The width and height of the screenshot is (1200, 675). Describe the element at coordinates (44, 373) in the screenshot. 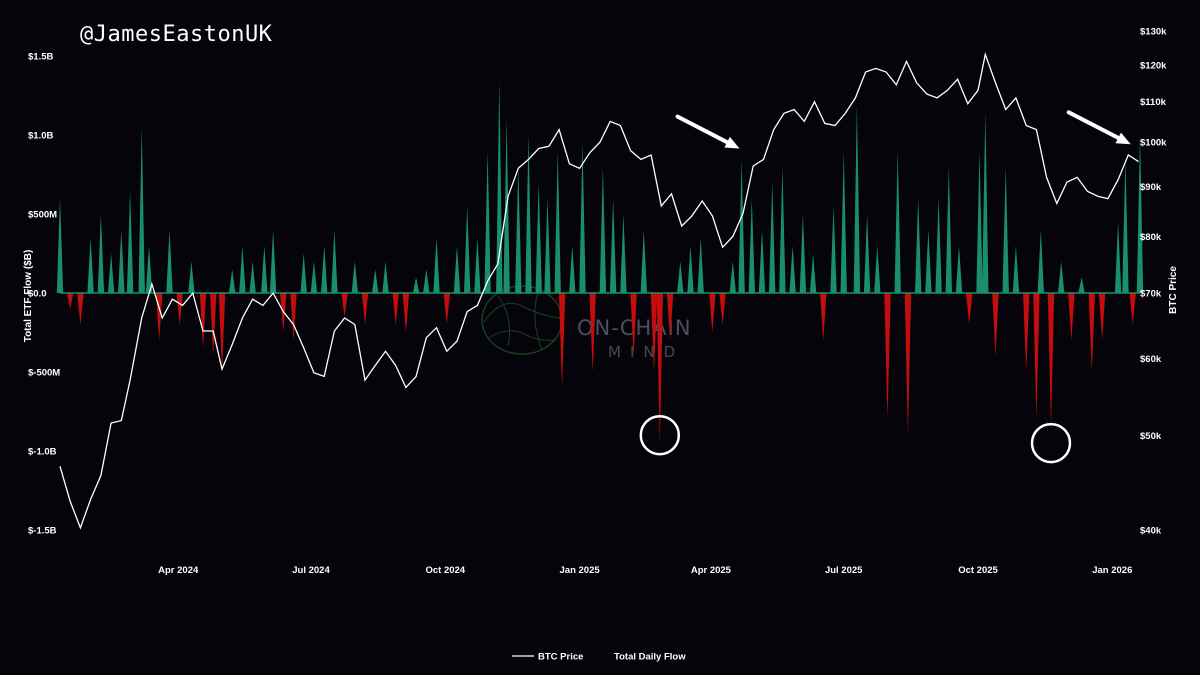

I see `left-tick-label: $-500M` at that location.